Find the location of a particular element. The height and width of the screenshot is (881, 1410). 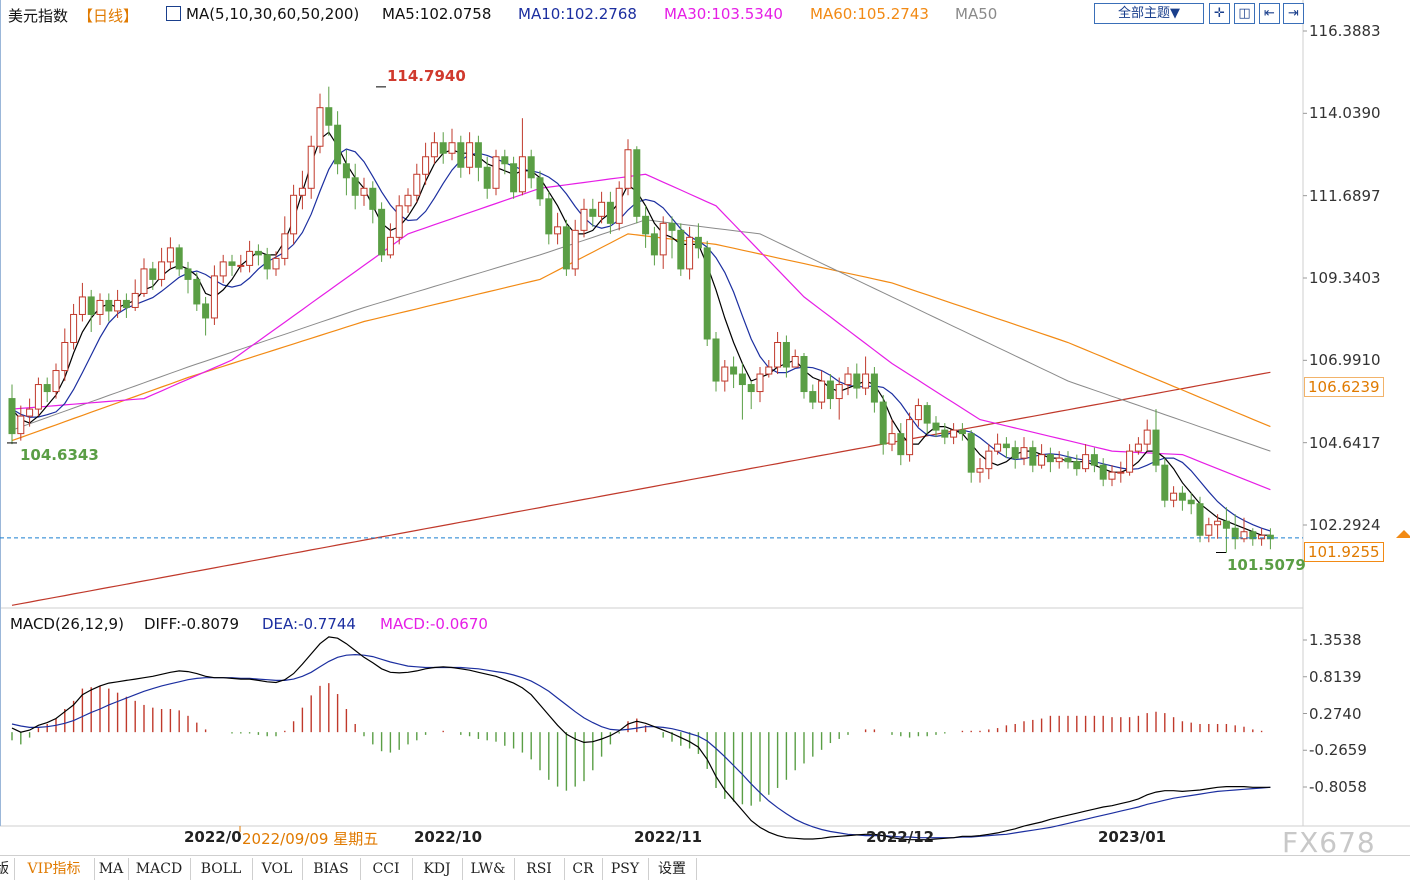

indicator-tab: 版 is located at coordinates (7, 869).